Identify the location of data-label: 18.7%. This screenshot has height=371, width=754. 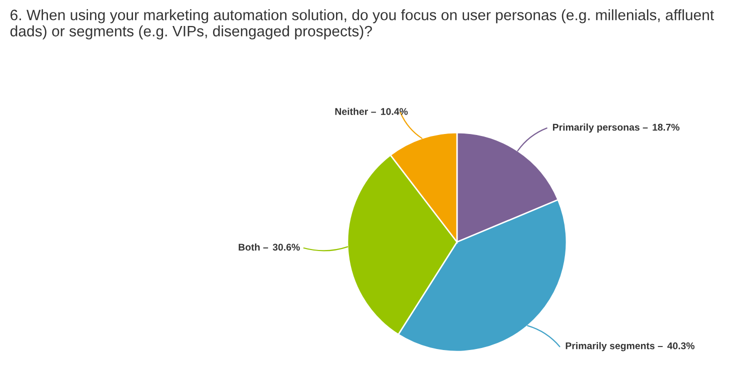
(666, 127).